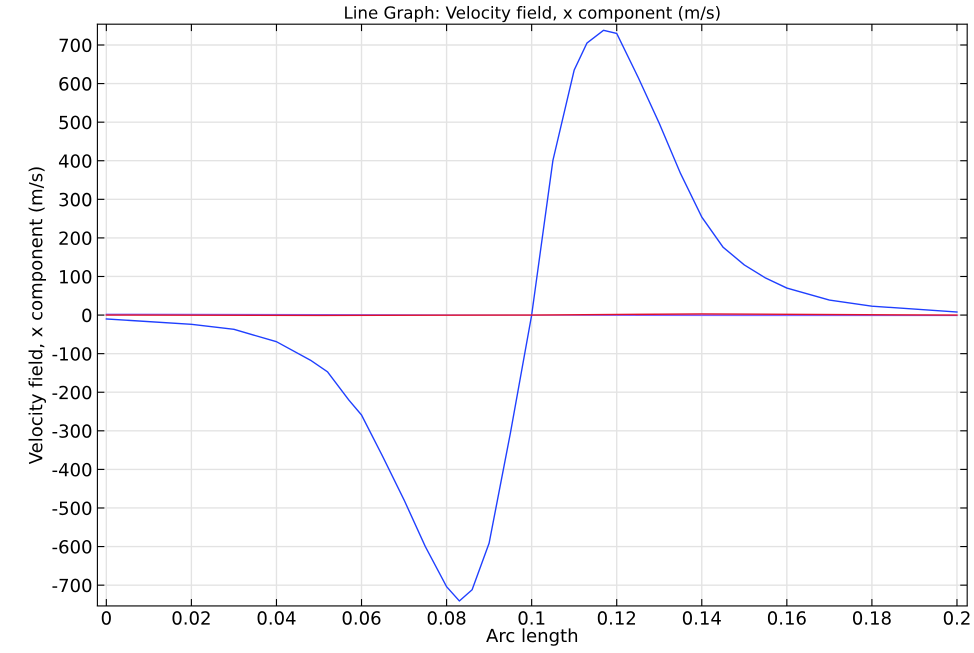  I want to click on y-tick-label: 0, so click(87, 315).